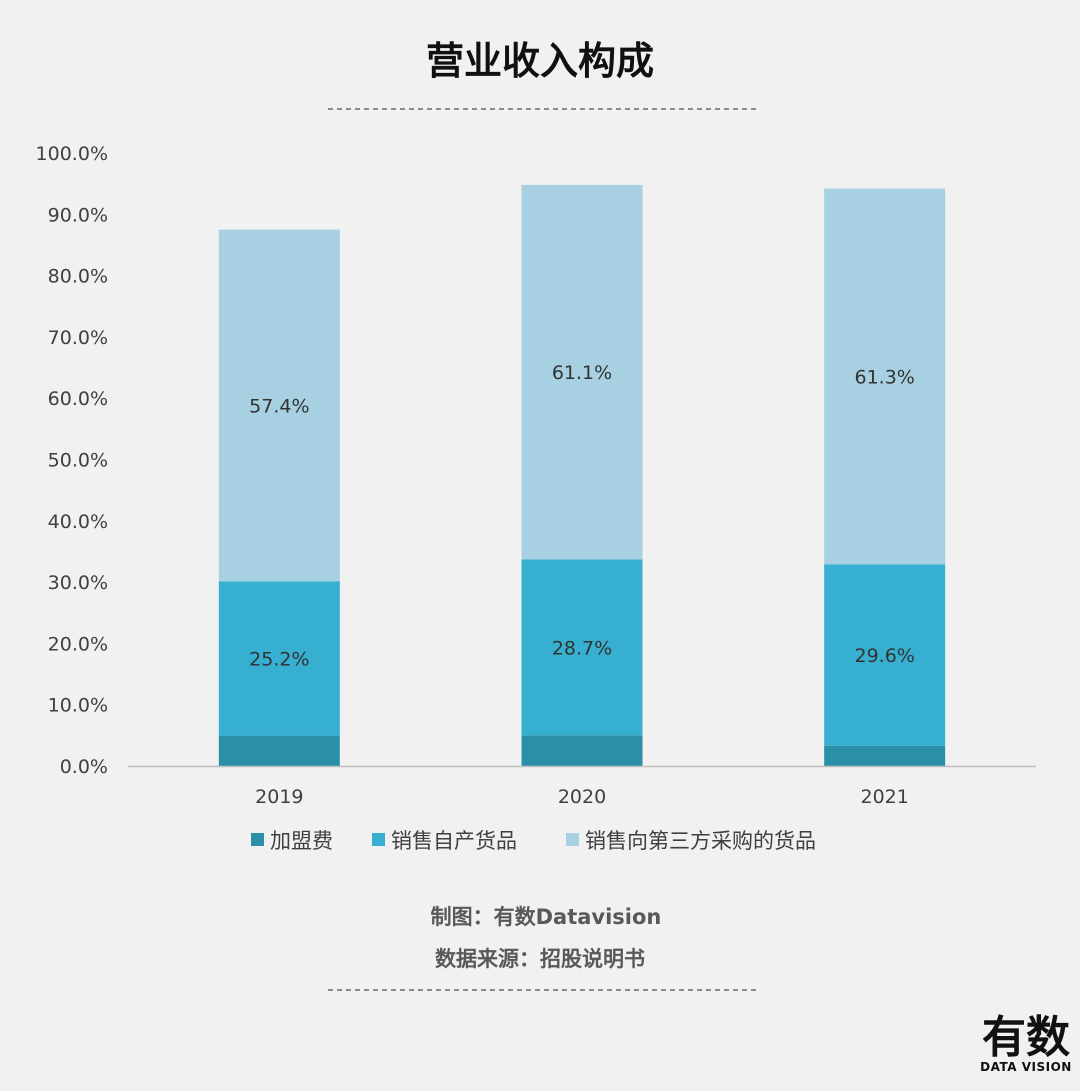 This screenshot has height=1091, width=1080. Describe the element at coordinates (78, 277) in the screenshot. I see `y-tick-label: 80.0%` at that location.